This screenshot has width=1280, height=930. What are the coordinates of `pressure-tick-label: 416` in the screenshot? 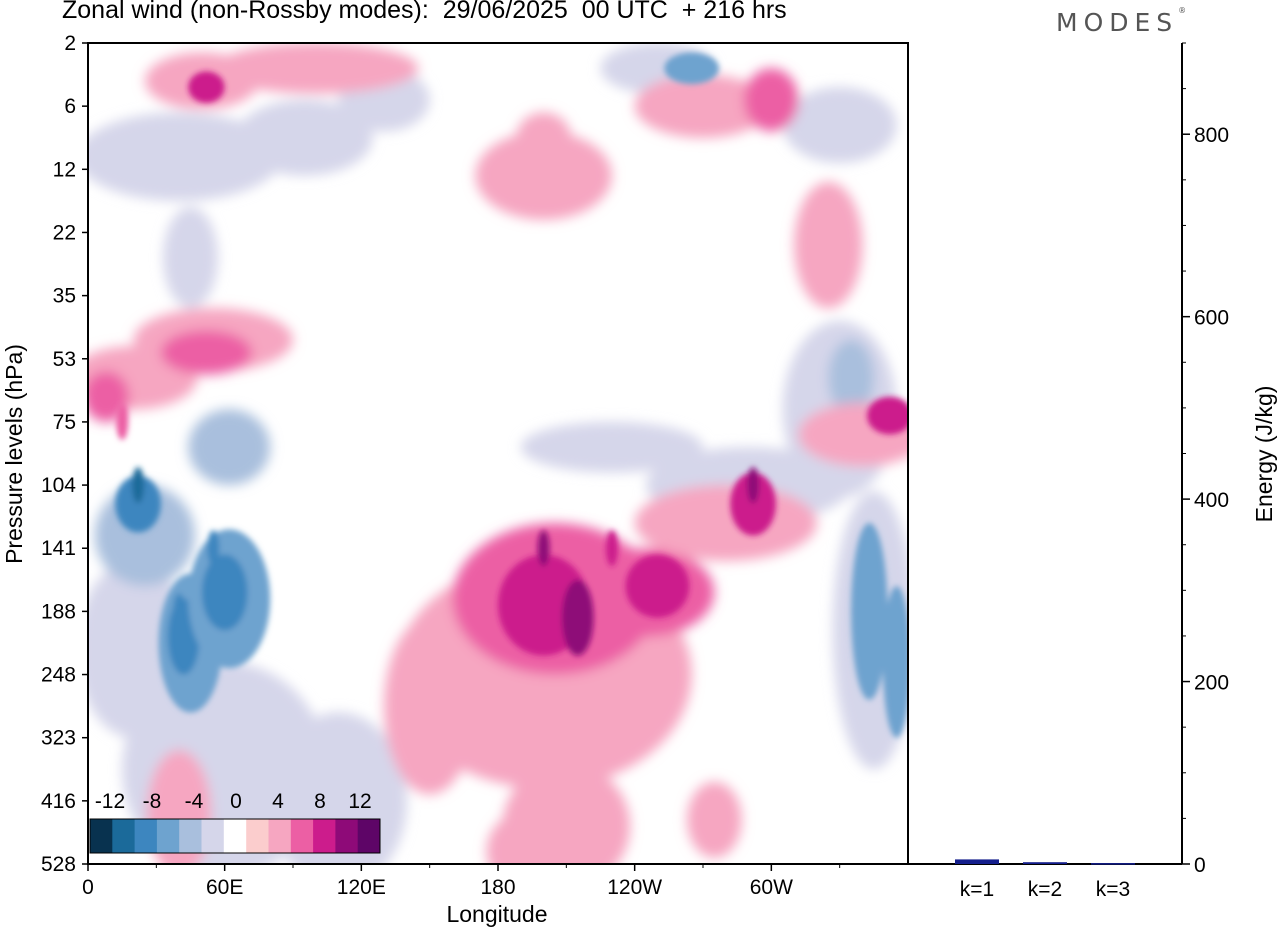 It's located at (58, 801).